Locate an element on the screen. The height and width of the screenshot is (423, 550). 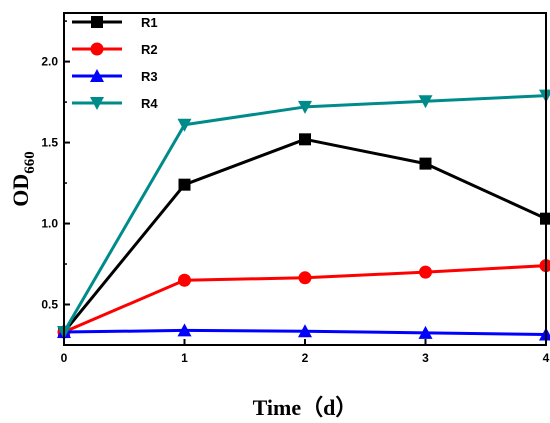
legend-item-r2: R2 is located at coordinates (115, 49).